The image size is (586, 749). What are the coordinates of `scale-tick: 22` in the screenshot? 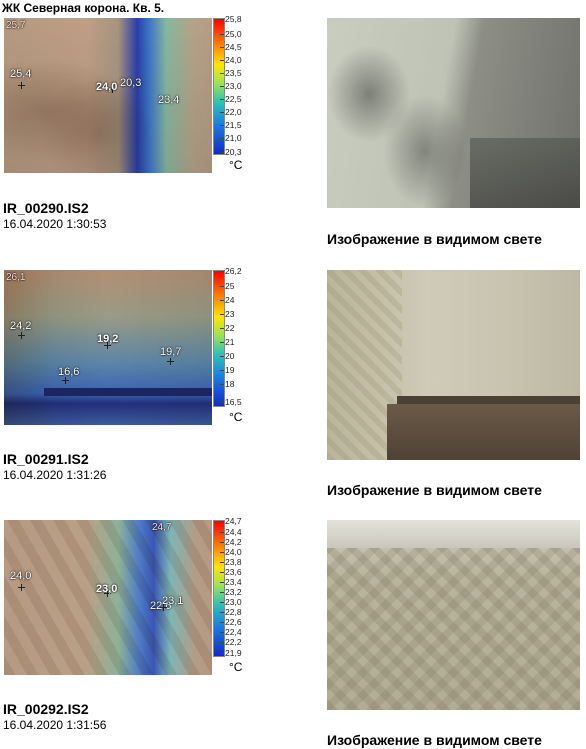 It's located at (230, 328).